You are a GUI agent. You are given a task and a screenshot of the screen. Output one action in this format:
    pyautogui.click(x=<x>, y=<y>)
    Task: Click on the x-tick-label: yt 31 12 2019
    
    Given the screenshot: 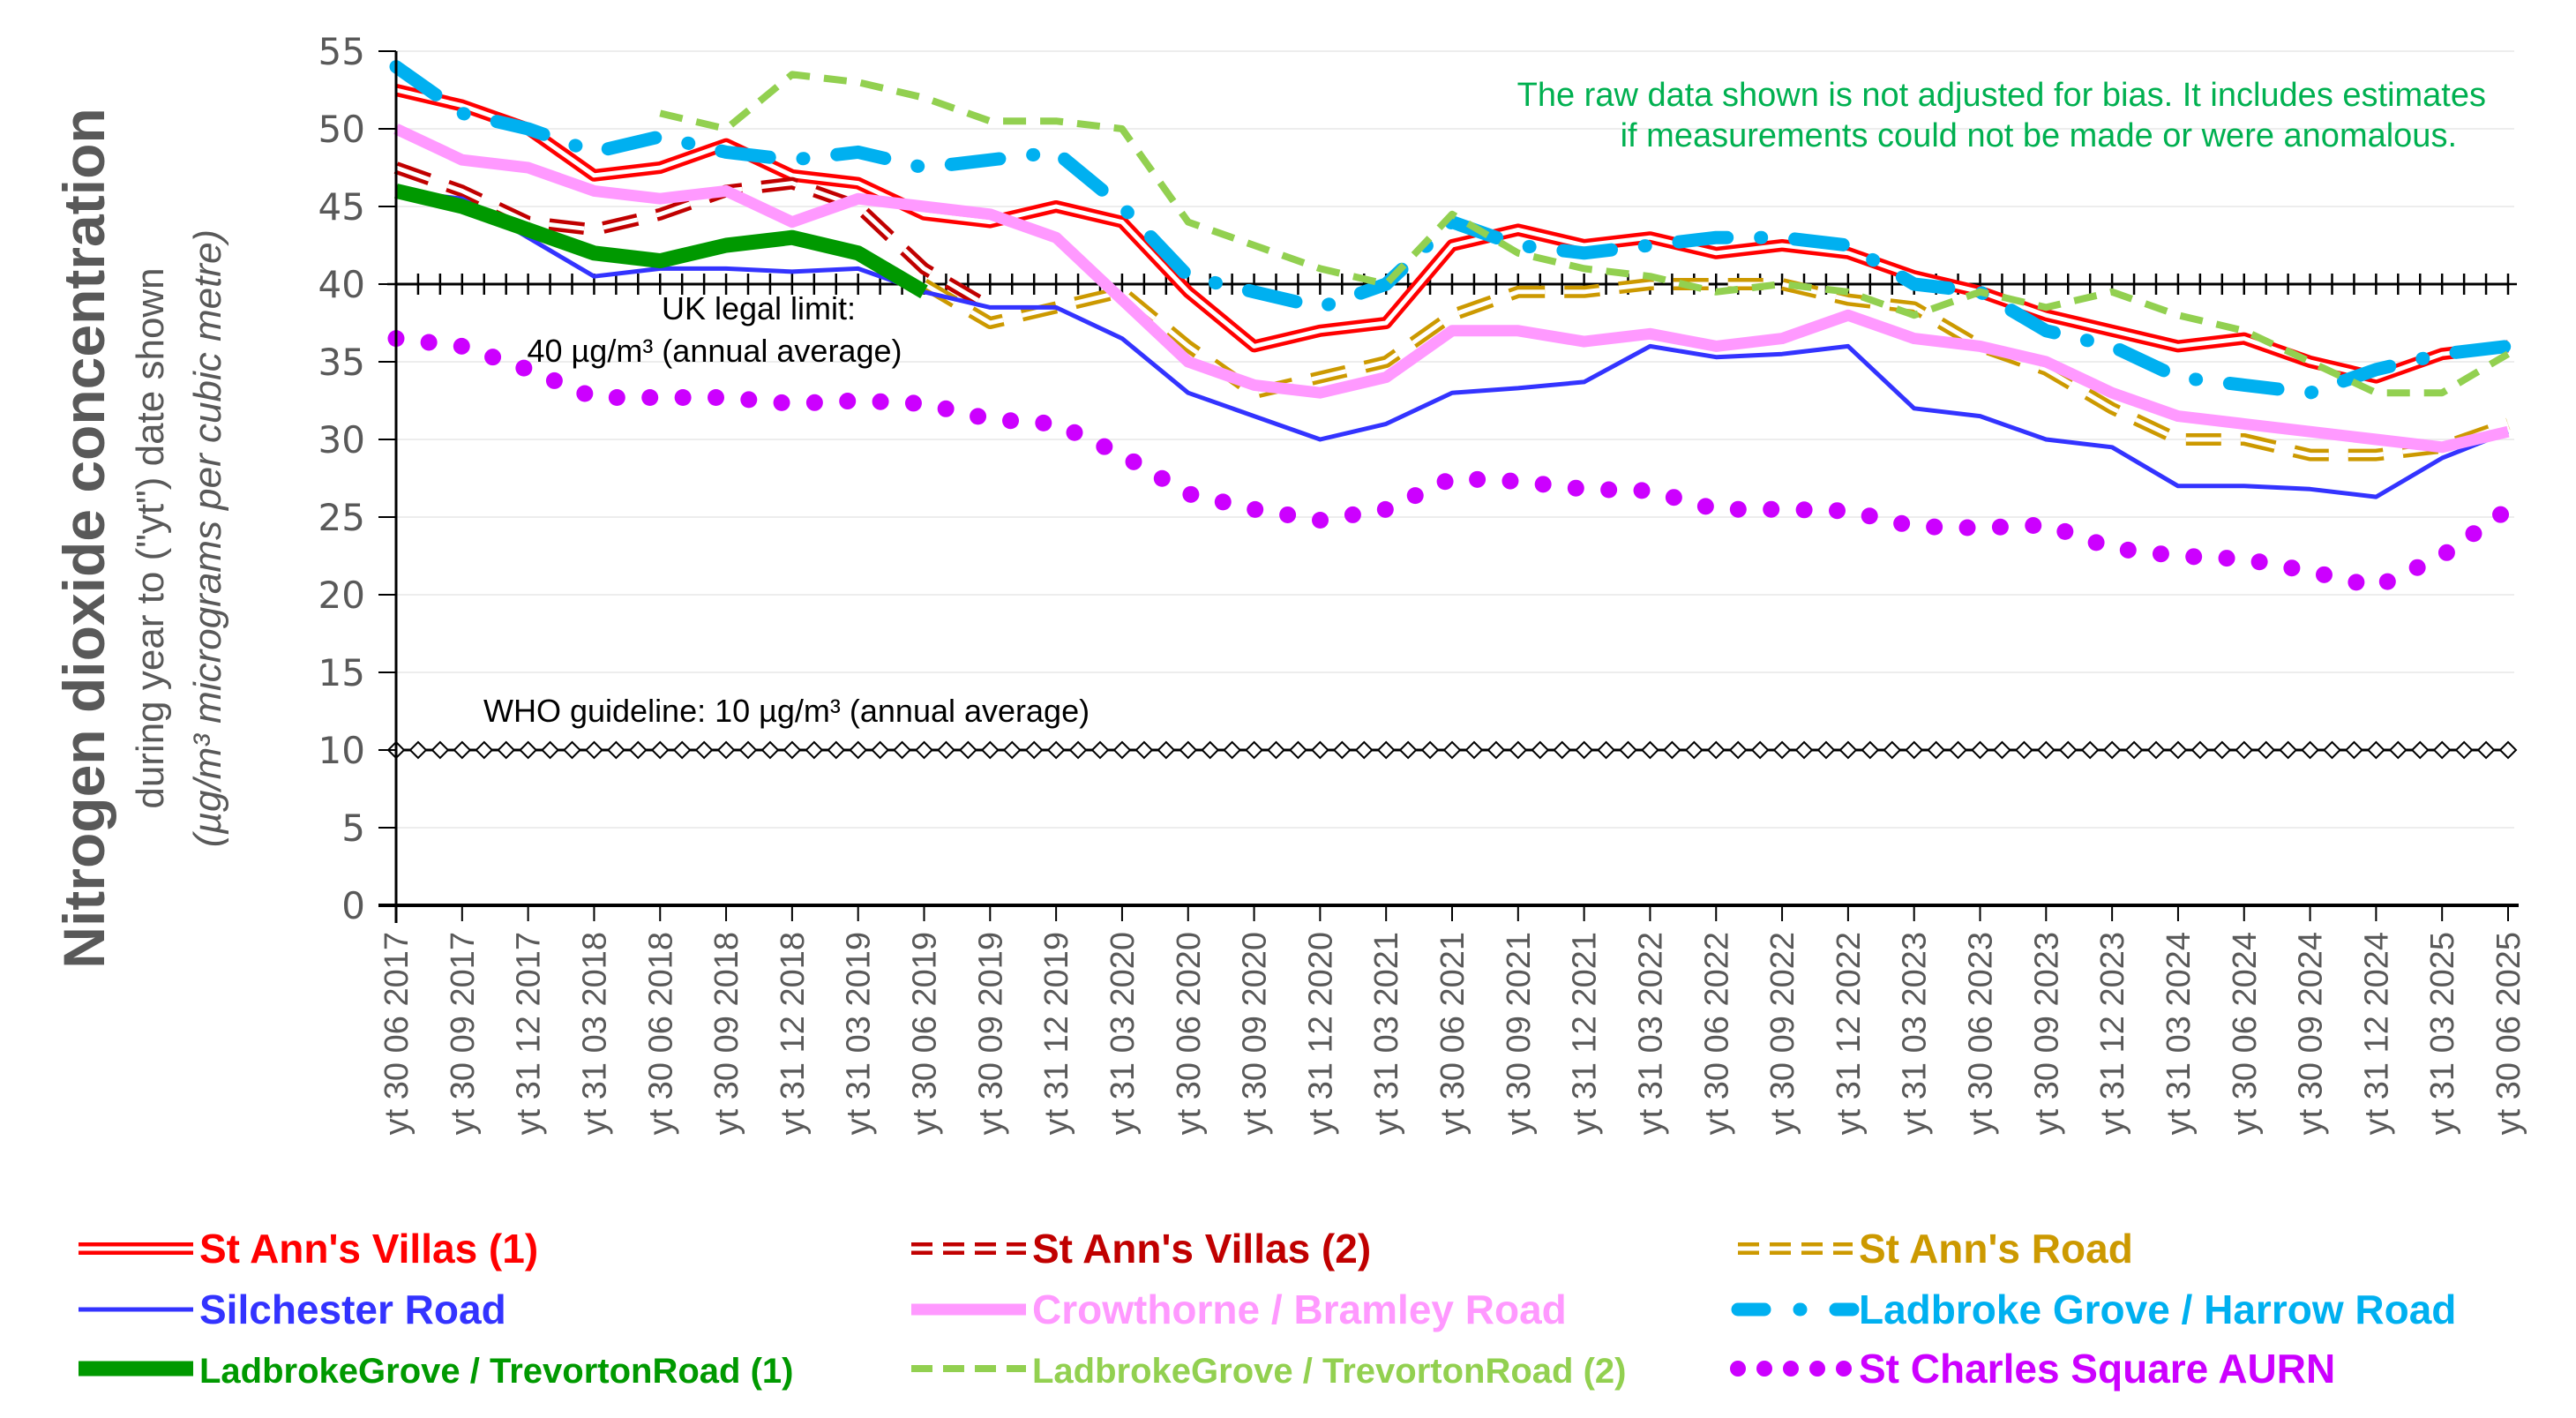 What is the action you would take?
    pyautogui.click(x=1056, y=1033)
    